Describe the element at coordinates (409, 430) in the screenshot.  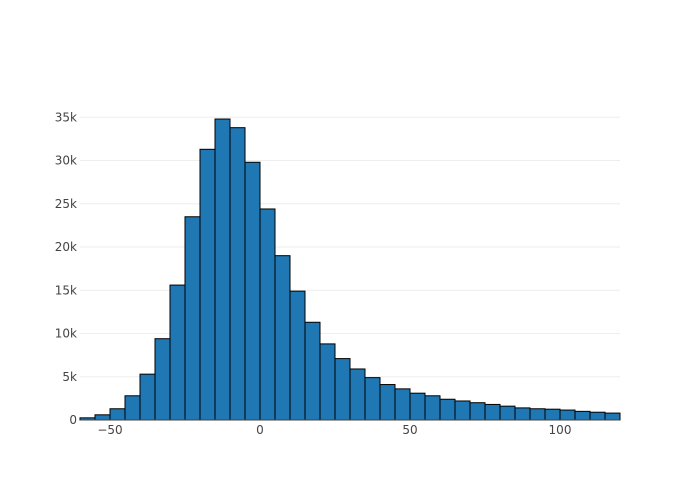
I see `x-tick-label: 50` at that location.